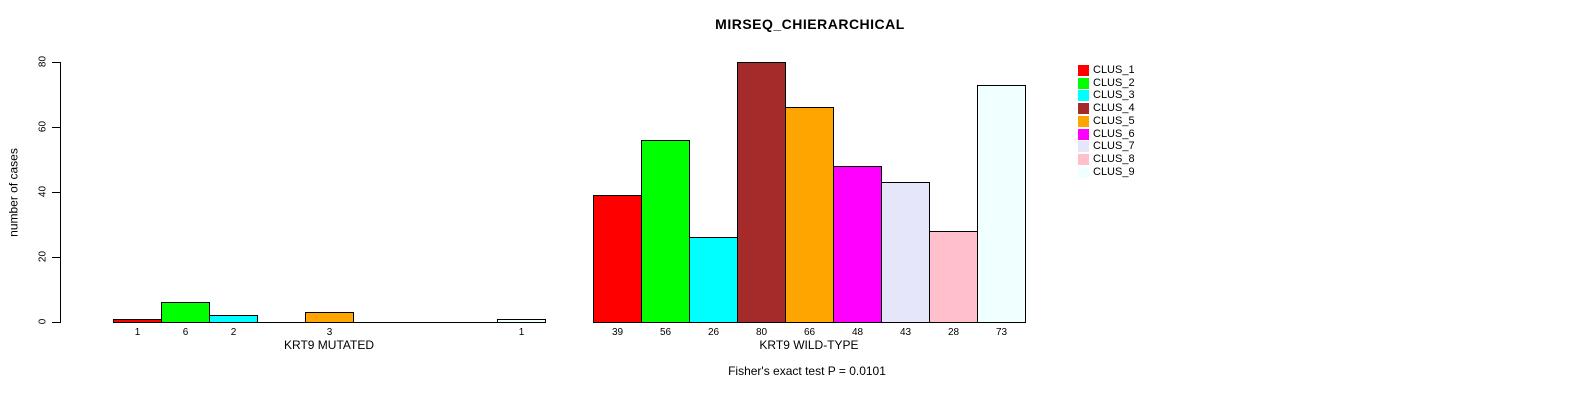 This screenshot has height=400, width=1590. I want to click on legend-label: CLUS_7, so click(1114, 146).